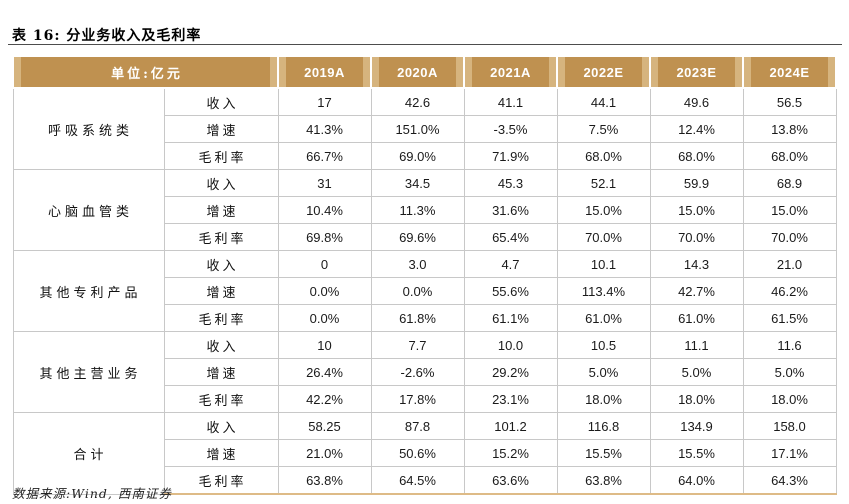  Describe the element at coordinates (789, 453) in the screenshot. I see `value-cell: 17.1%` at that location.